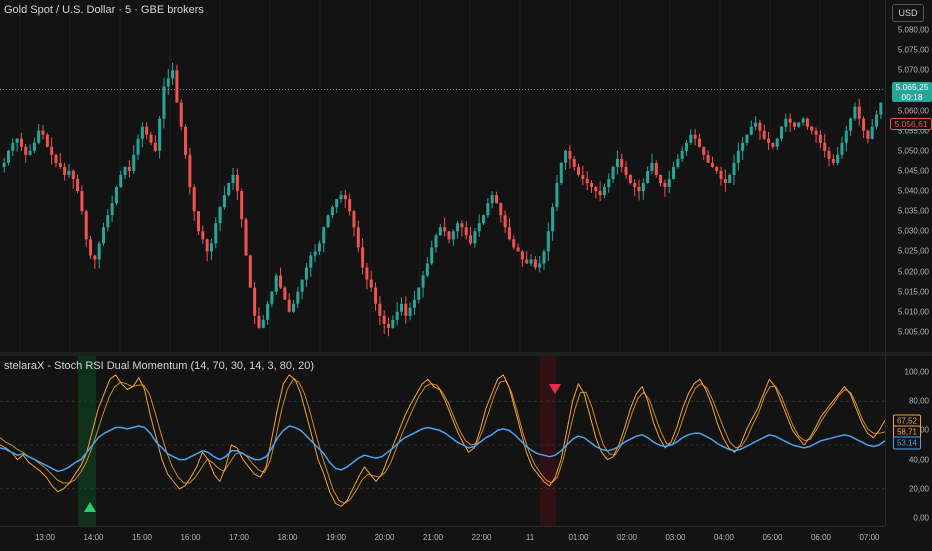 This screenshot has height=551, width=932. What do you see at coordinates (913, 30) in the screenshot?
I see `price-axis-label: 5.080,00` at bounding box center [913, 30].